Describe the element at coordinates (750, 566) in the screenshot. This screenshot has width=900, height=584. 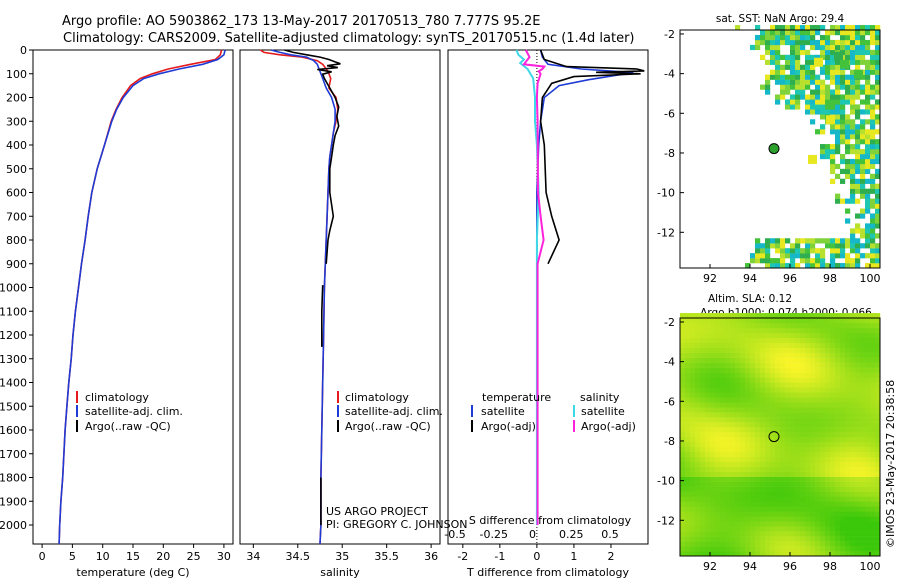
I see `sla-xtick-label: 94` at that location.